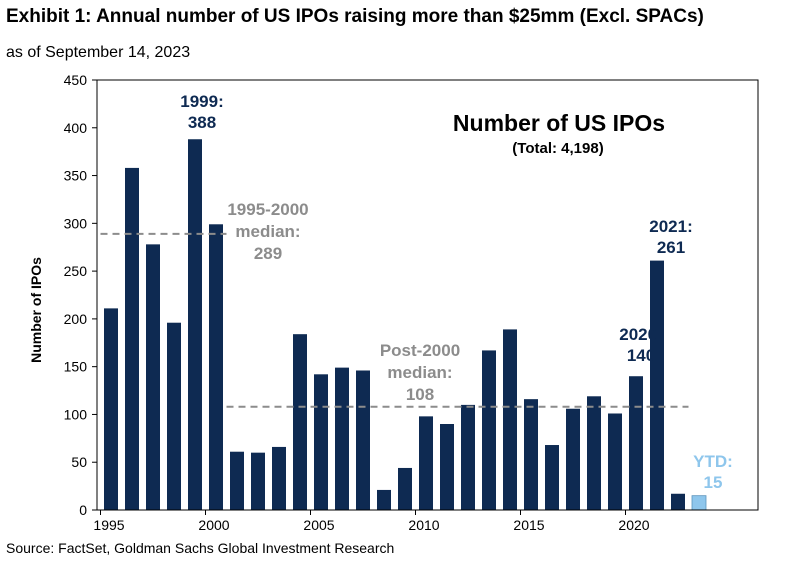 The height and width of the screenshot is (563, 800). What do you see at coordinates (174, 416) in the screenshot?
I see `bar-1998` at bounding box center [174, 416].